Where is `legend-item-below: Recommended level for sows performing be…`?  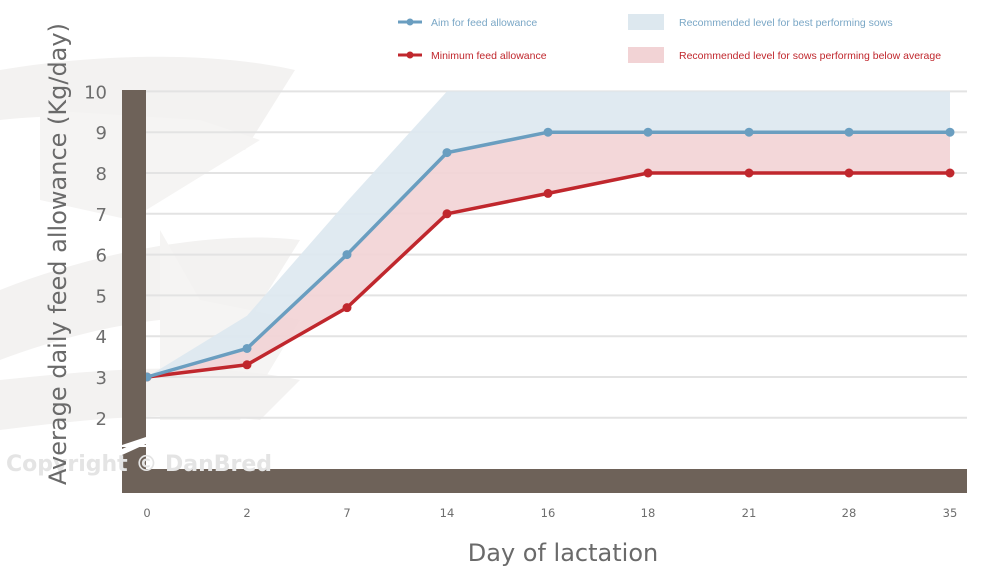
legend-item-below: Recommended level for sows performing be… is located at coordinates (784, 55).